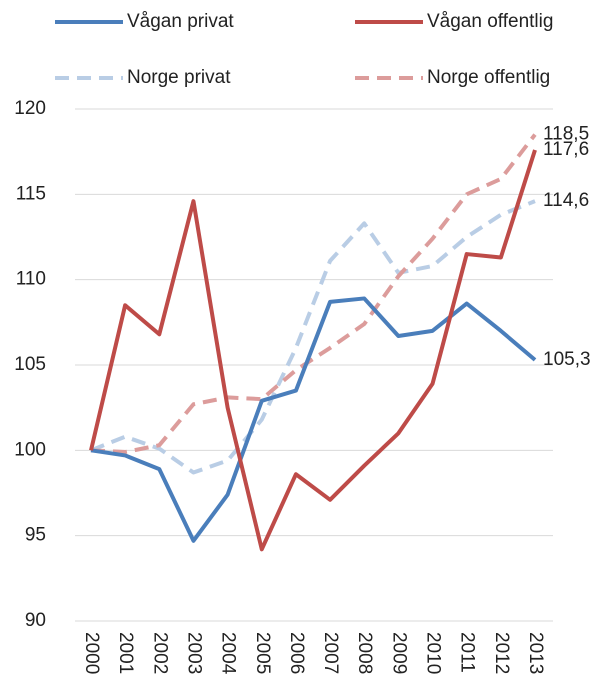 The width and height of the screenshot is (608, 686). What do you see at coordinates (228, 653) in the screenshot?
I see `x-tick-label: 2004` at bounding box center [228, 653].